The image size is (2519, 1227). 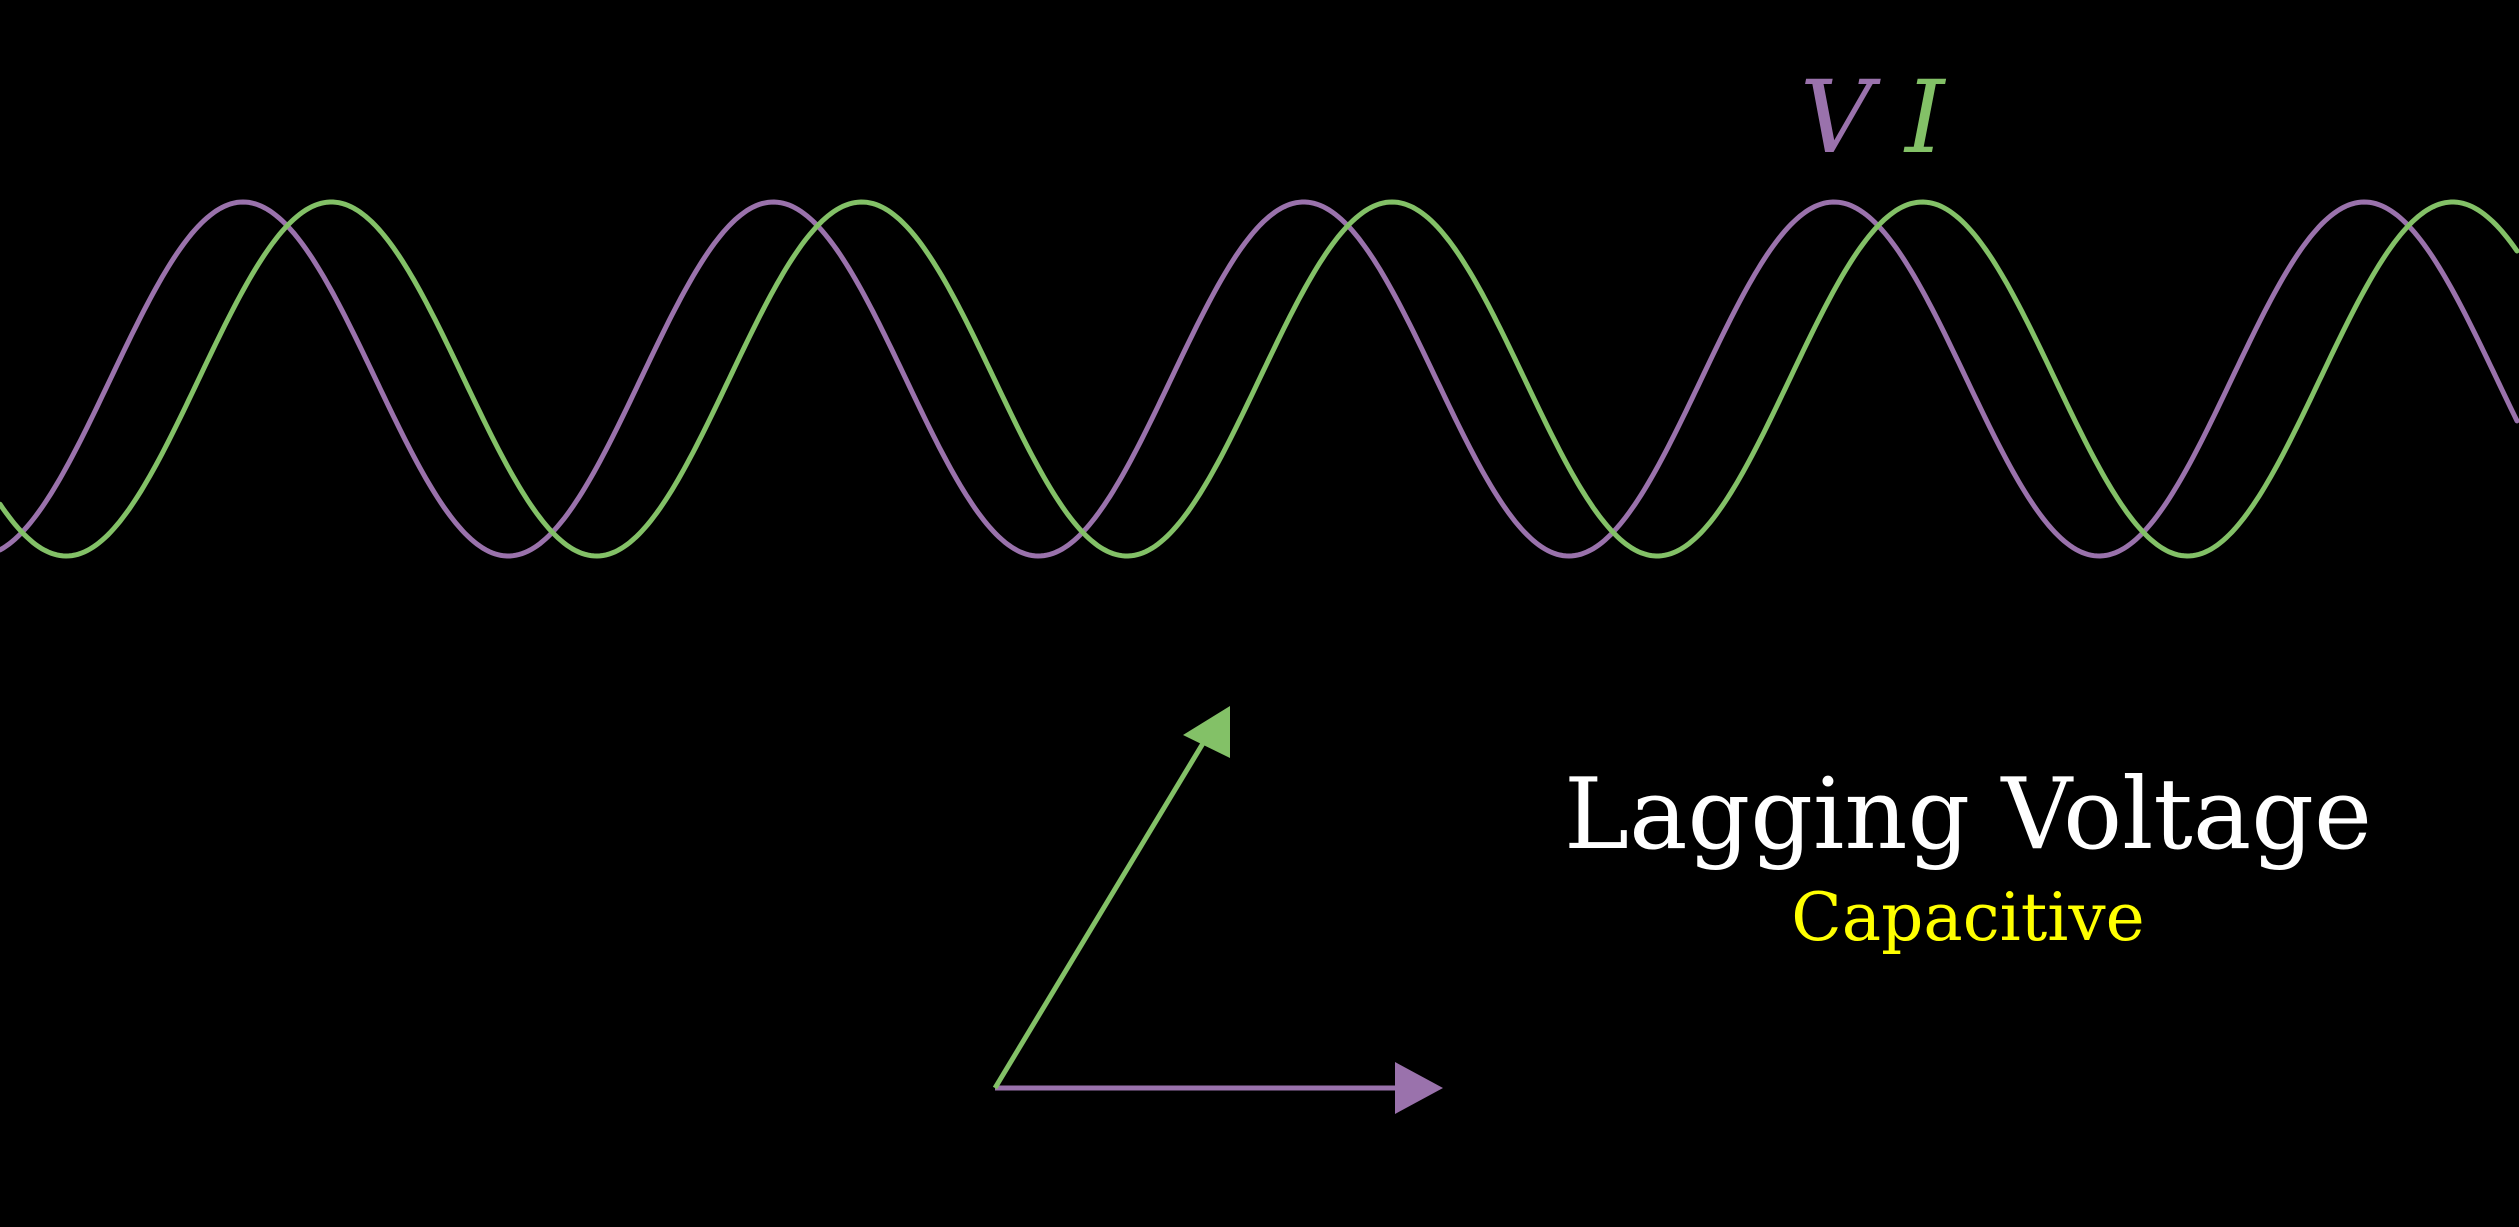 I want to click on current-phasor-arrowhead, so click(x=1206, y=732).